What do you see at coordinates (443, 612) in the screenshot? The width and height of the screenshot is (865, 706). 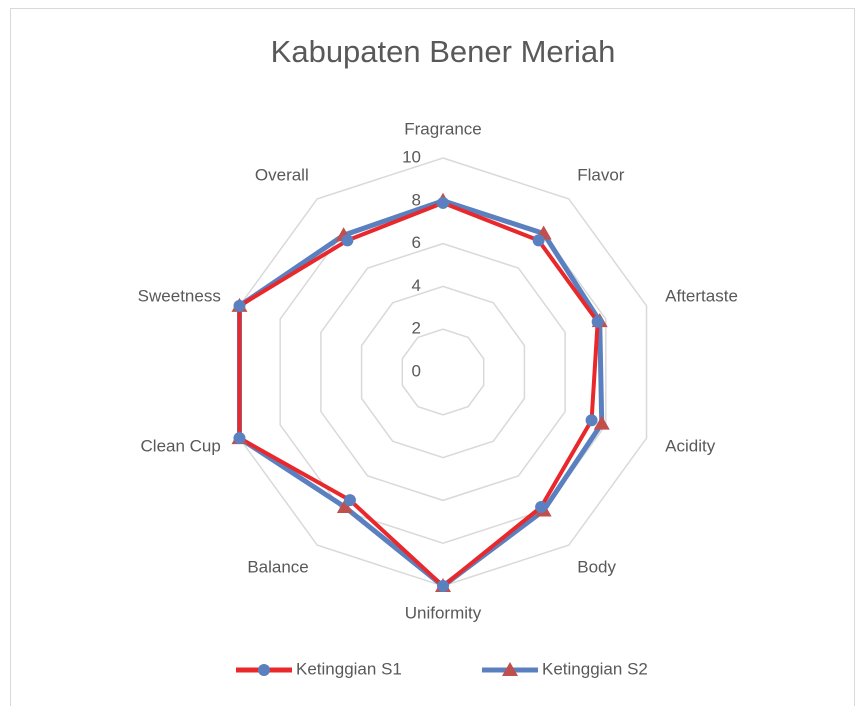 I see `category-label: Uniformity` at bounding box center [443, 612].